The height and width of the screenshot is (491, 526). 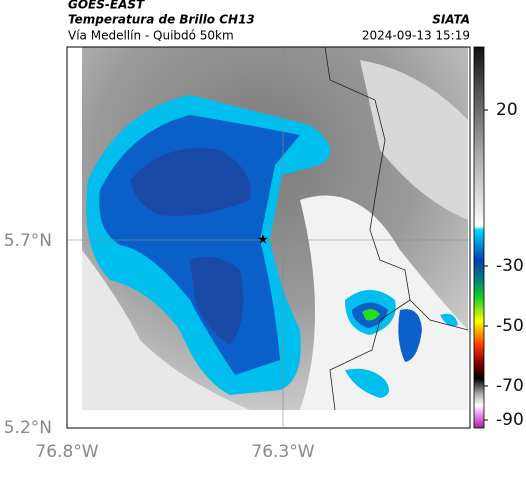 I want to click on x-tick-label: 76.3°W, so click(x=282, y=452).